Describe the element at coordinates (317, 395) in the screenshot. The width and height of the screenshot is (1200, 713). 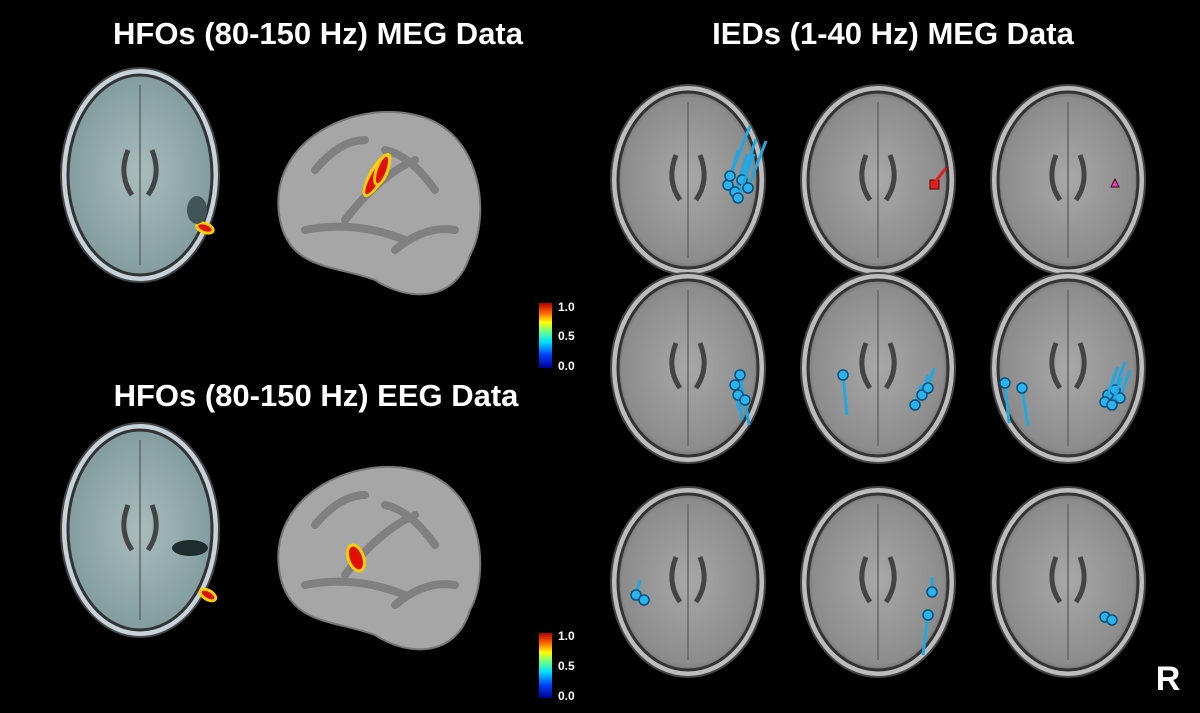
I see `panel-title: HFOs (80-150 Hz) EEG Data` at that location.